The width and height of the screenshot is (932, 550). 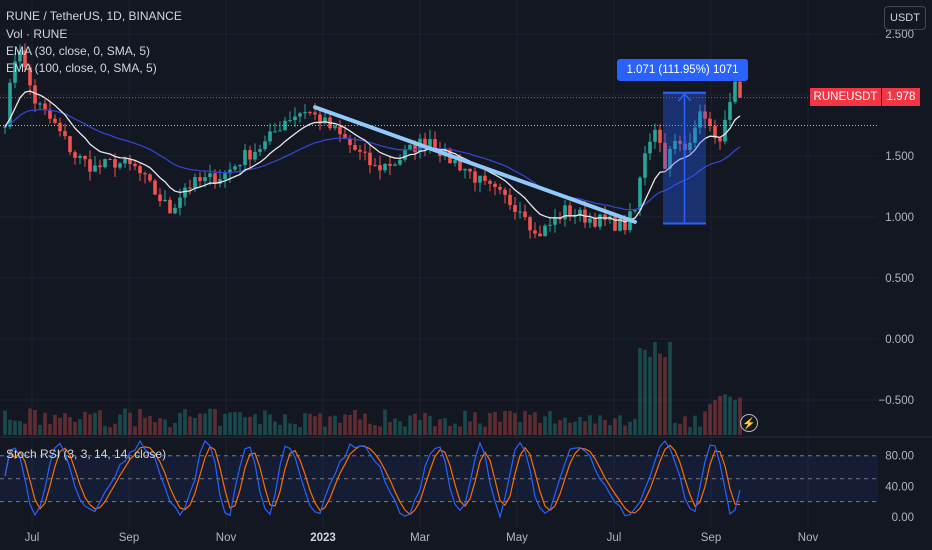 I want to click on ema100-line, so click(x=372, y=160).